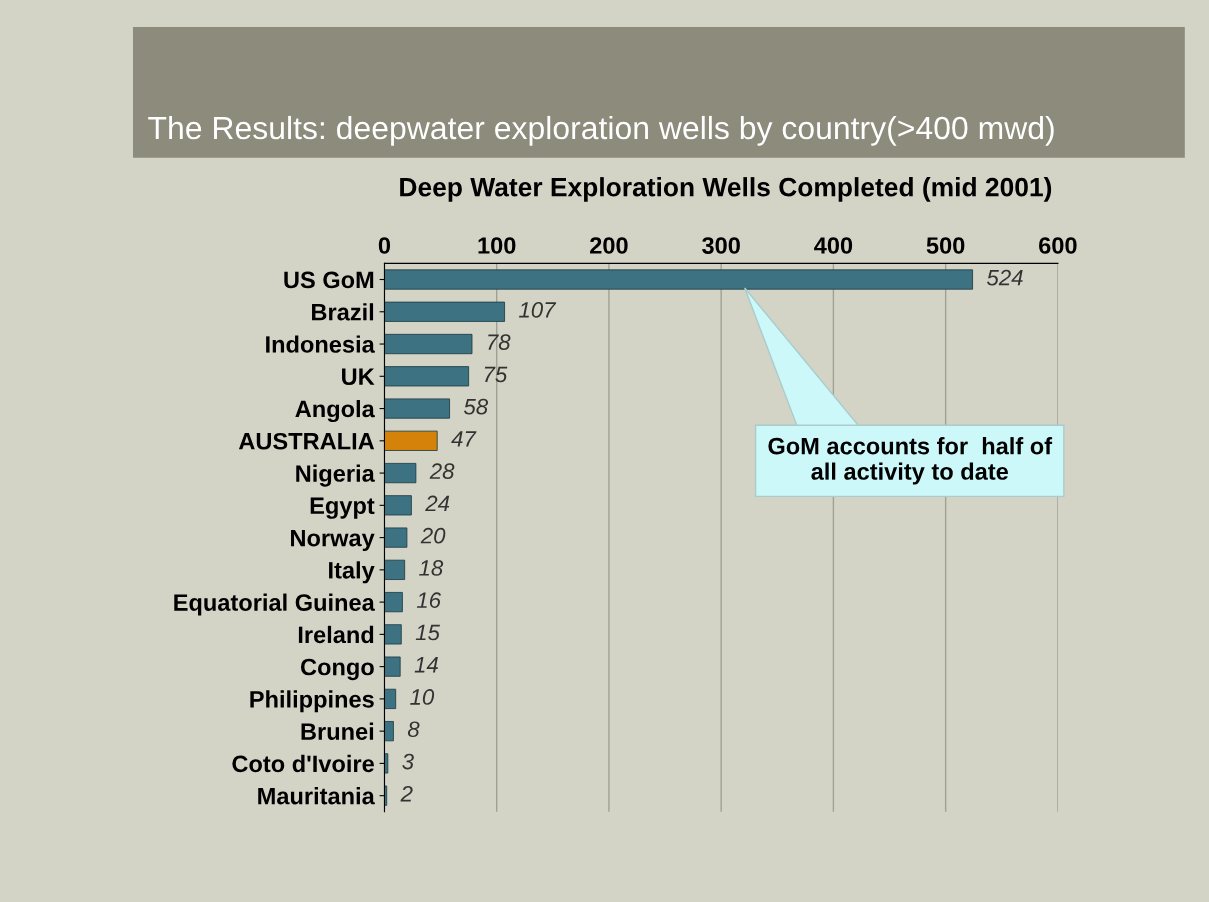  Describe the element at coordinates (499, 342) in the screenshot. I see `data-label: 78` at that location.